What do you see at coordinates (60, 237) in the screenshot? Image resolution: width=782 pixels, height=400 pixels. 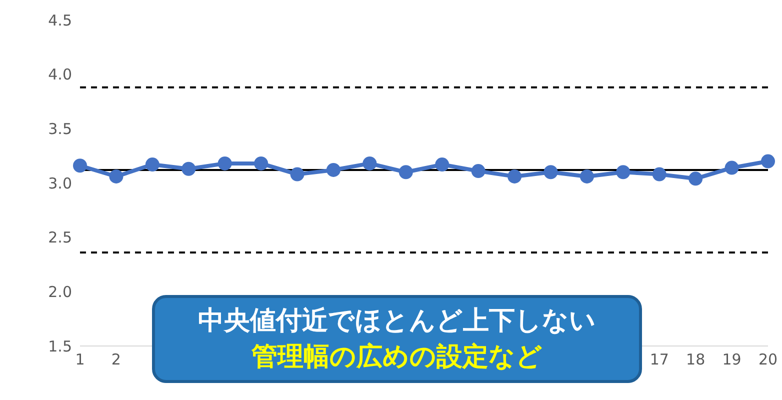 I see `y-tick-label: 2.5` at bounding box center [60, 237].